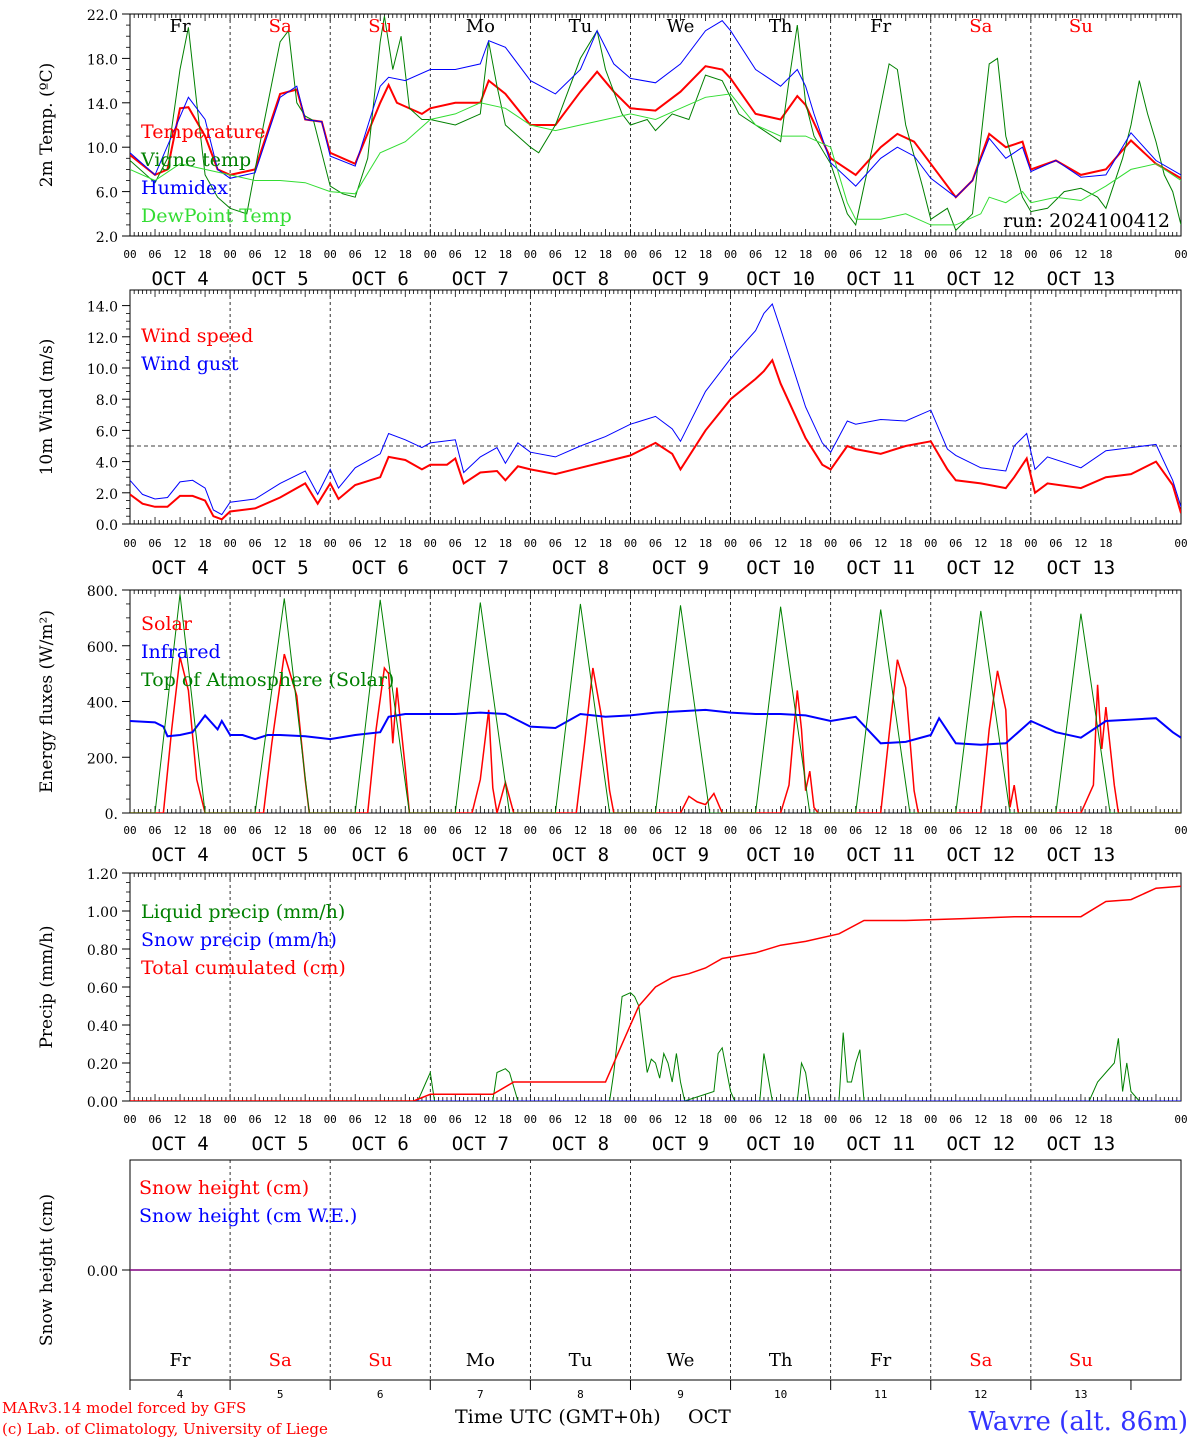 This screenshot has width=1194, height=1440. Describe the element at coordinates (111, 815) in the screenshot. I see `y-tick-label: 0.` at that location.